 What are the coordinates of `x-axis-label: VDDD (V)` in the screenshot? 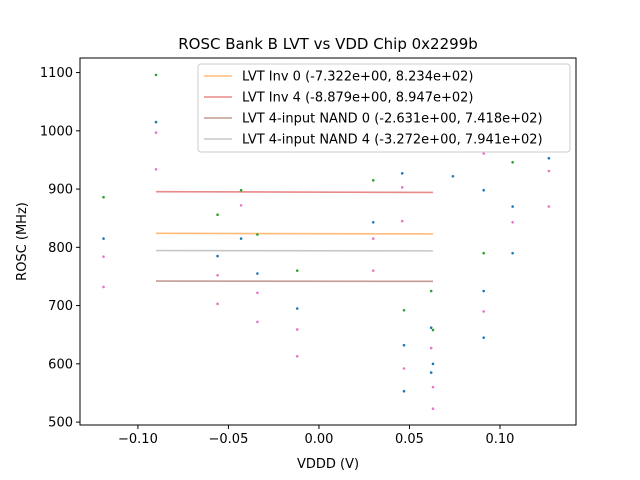 It's located at (328, 464).